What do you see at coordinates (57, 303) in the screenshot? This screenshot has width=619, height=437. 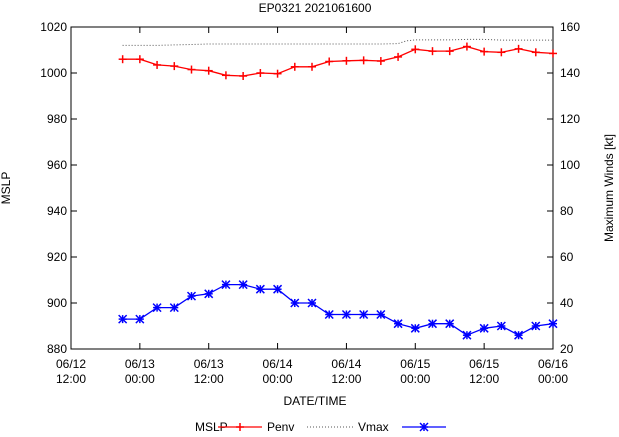 I see `y-tick-label: 900` at bounding box center [57, 303].